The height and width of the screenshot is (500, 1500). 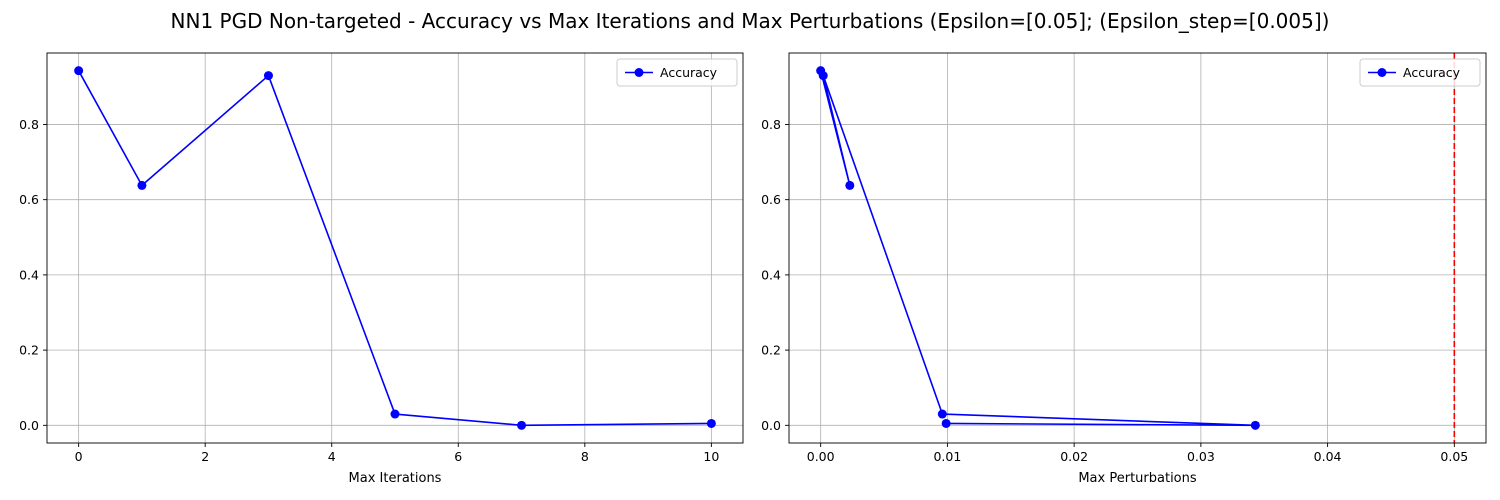 I want to click on x-axis-label: Max Iterations, so click(x=395, y=478).